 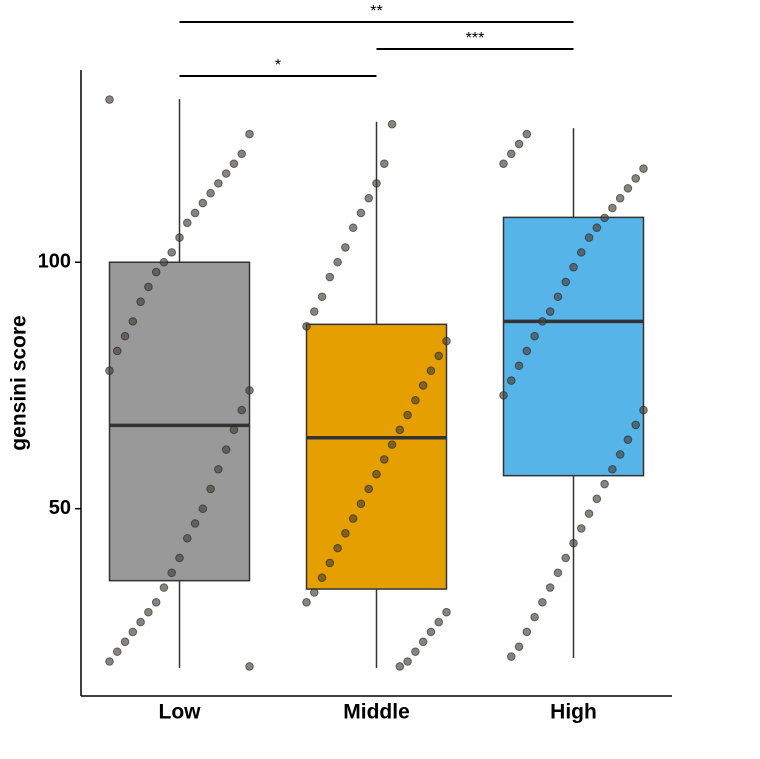 What do you see at coordinates (376, 11) in the screenshot?
I see `significance-label: **` at bounding box center [376, 11].